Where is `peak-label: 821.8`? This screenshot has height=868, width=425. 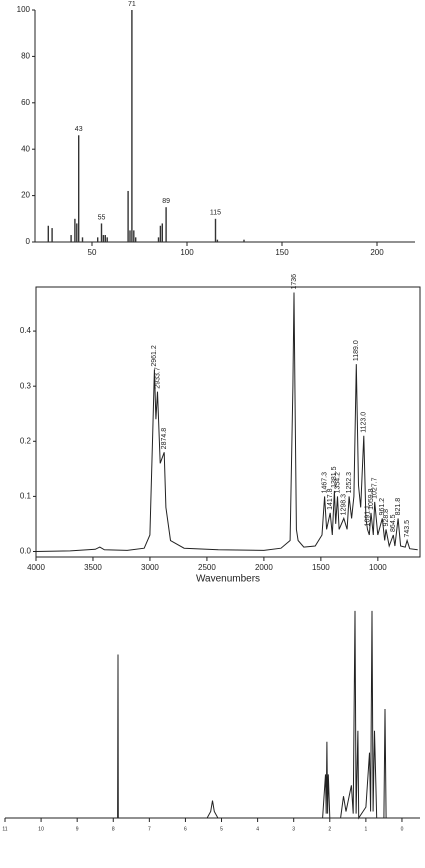
peak-label: 821.8 is located at coordinates (398, 507).